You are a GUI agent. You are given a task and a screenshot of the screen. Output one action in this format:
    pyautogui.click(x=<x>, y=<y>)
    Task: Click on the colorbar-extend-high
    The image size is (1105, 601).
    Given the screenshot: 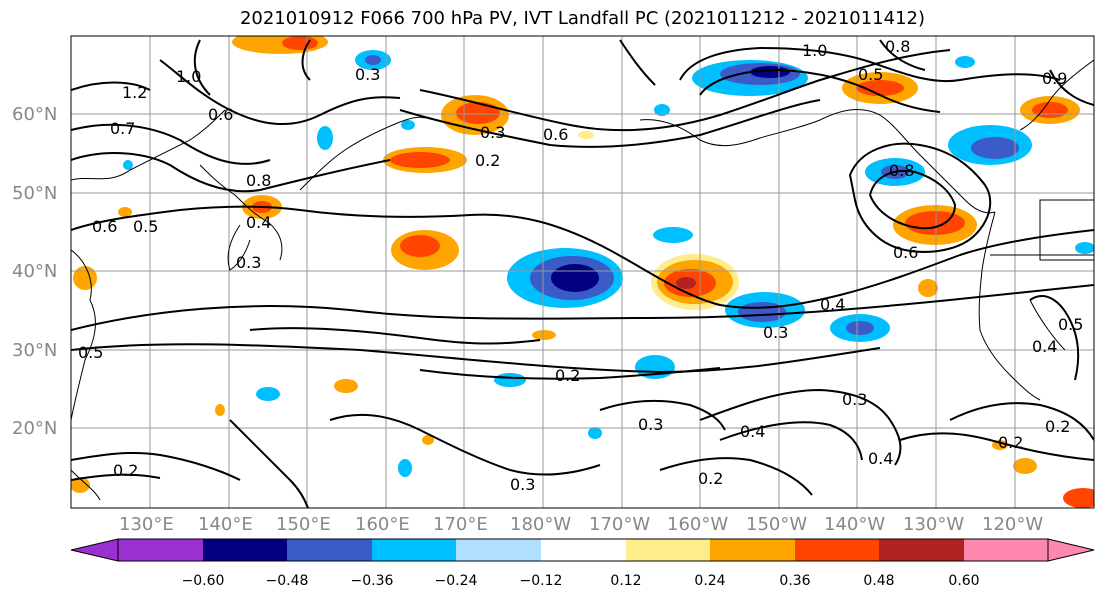 What is the action you would take?
    pyautogui.click(x=1071, y=550)
    